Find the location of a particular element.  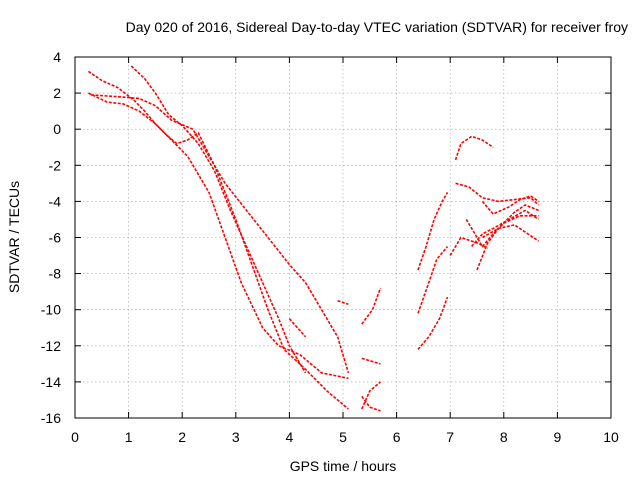

y-tick-label: 0 is located at coordinates (57, 129).